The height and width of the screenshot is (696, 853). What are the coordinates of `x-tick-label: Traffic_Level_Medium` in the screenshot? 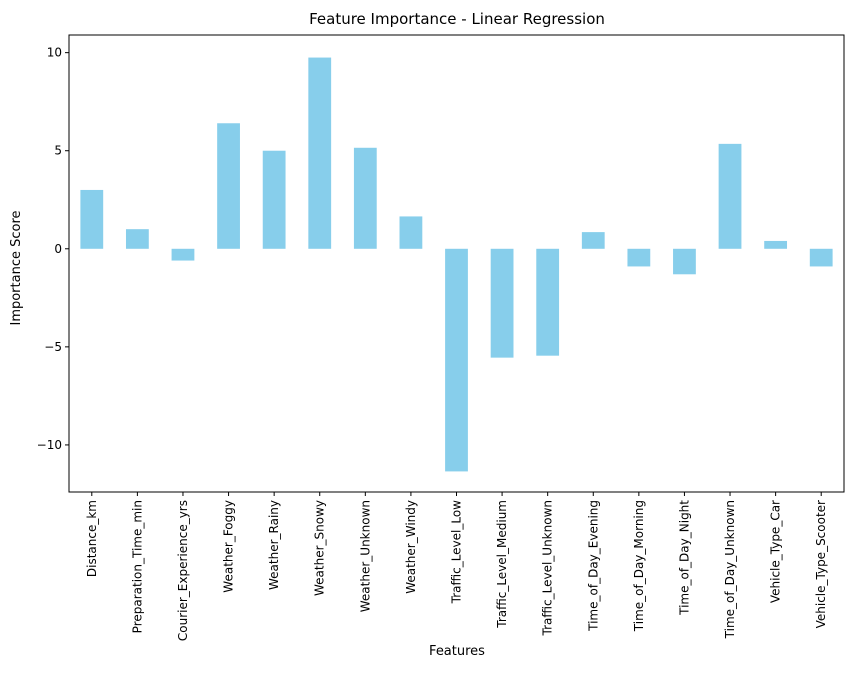 It's located at (502, 564).